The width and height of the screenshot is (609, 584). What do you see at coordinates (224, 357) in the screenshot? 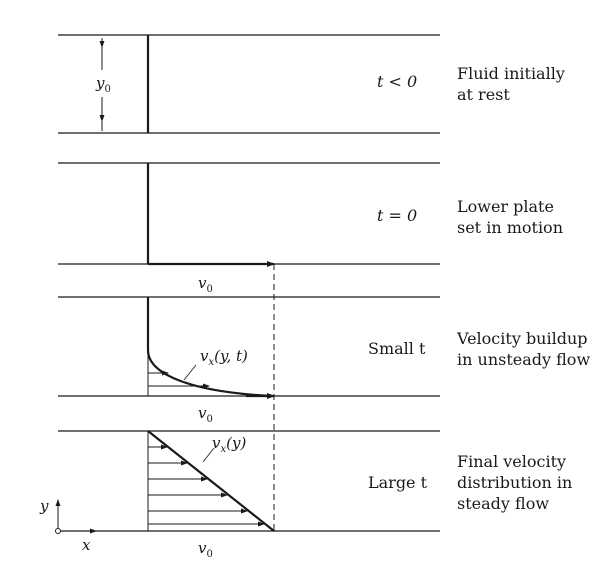
I see `profile-label-unsteady: vx(y, t)` at bounding box center [224, 357].